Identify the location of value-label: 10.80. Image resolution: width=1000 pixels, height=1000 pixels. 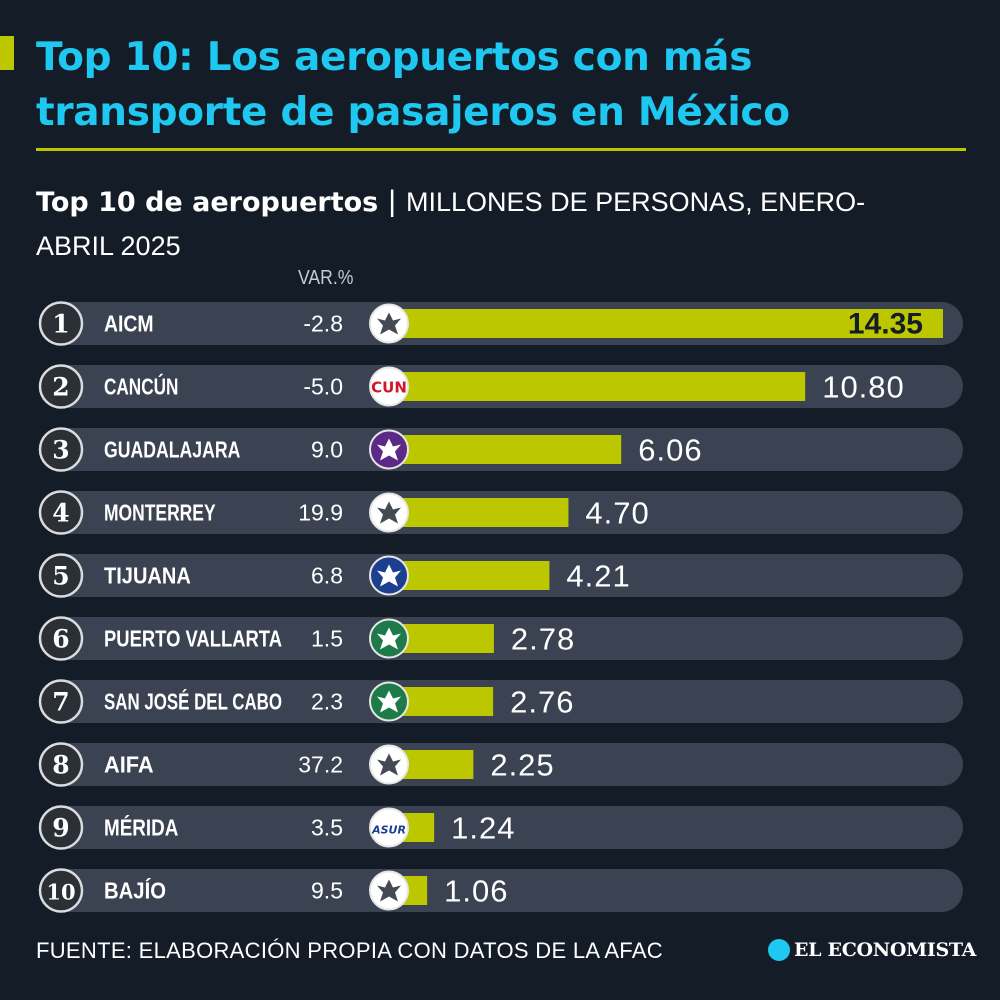
(863, 387).